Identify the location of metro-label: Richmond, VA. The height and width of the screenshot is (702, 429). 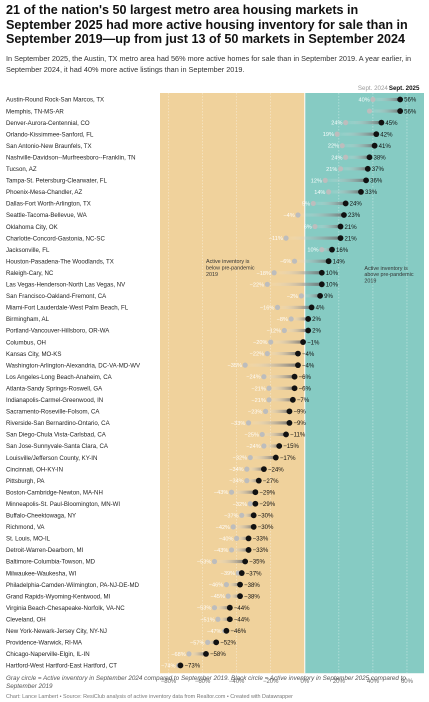
(25, 527).